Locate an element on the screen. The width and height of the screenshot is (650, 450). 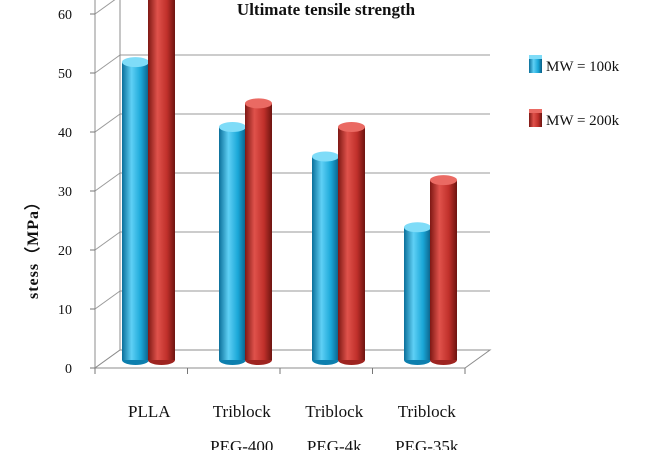
category-label: PLLA is located at coordinates (149, 411).